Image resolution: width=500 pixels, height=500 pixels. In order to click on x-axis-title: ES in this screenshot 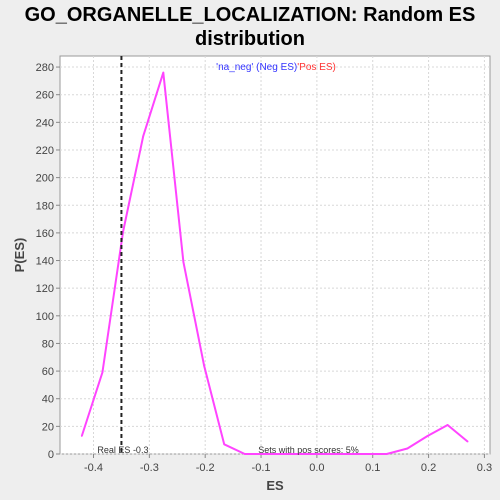, I will do `click(275, 485)`.